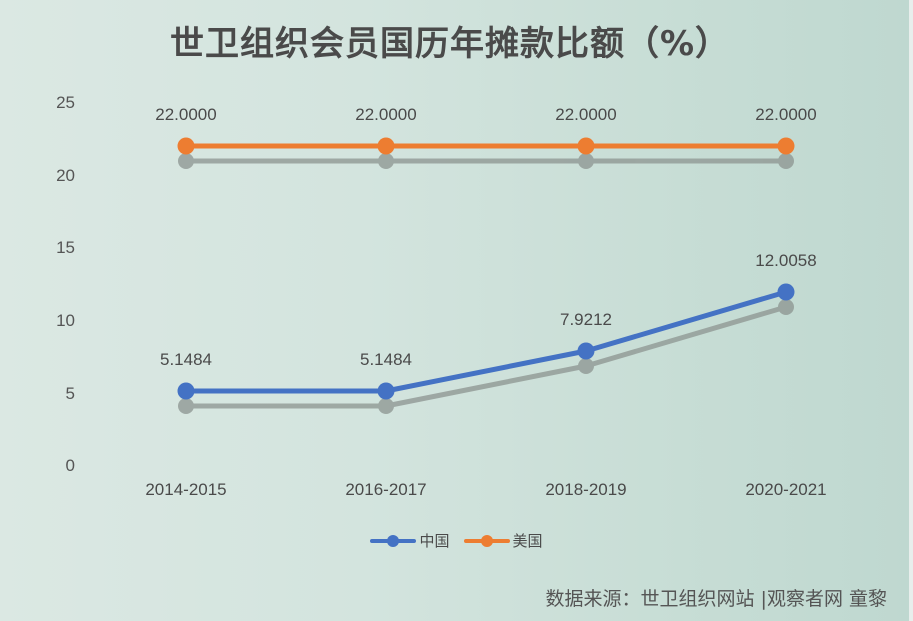 The width and height of the screenshot is (913, 621). Describe the element at coordinates (786, 260) in the screenshot. I see `china-label-4: 12.0058` at that location.